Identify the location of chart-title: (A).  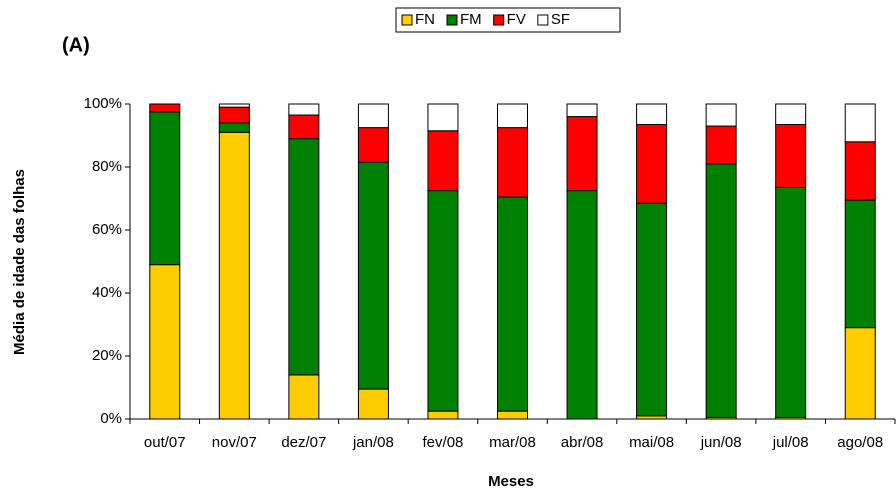
(76, 45).